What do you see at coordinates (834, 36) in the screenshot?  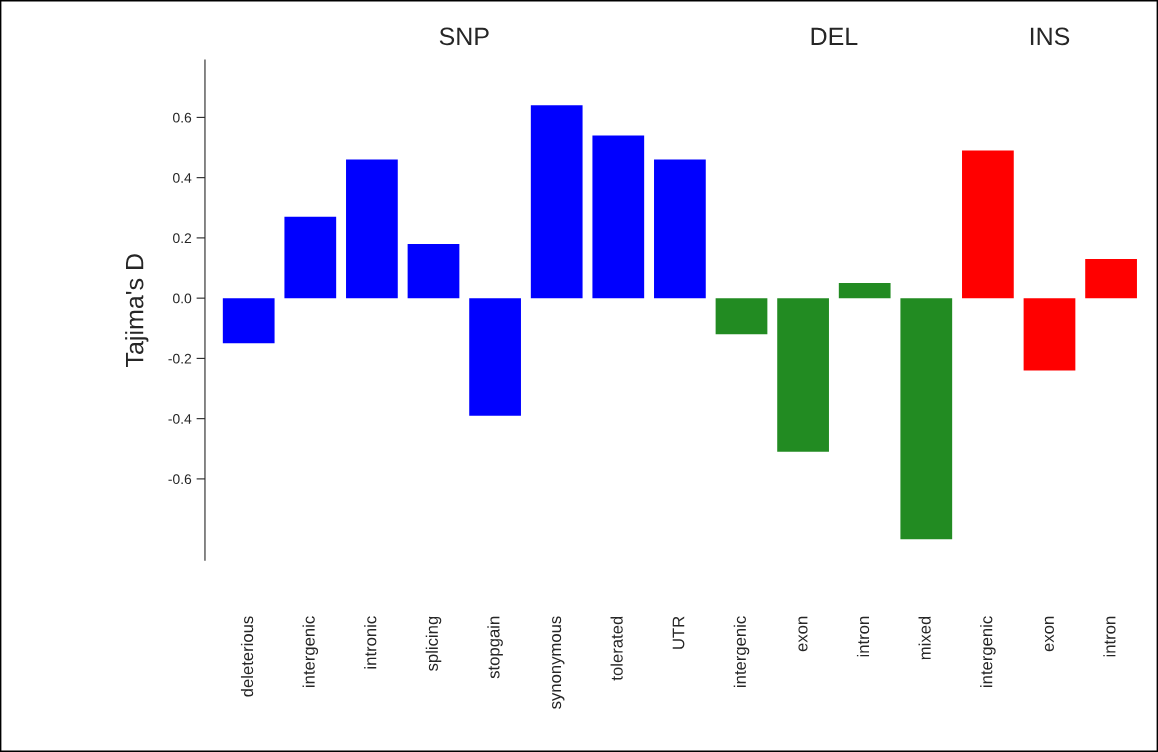 I see `text: DEL` at bounding box center [834, 36].